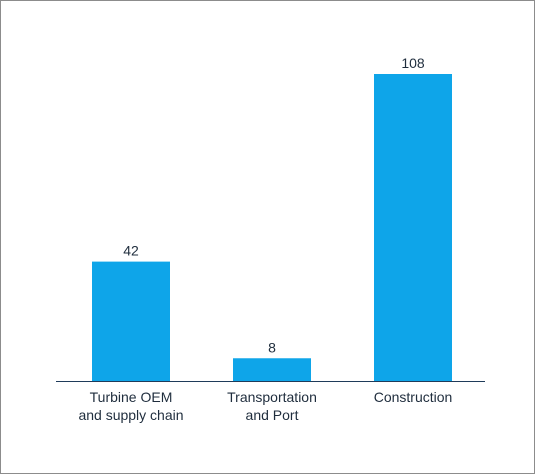 This screenshot has width=535, height=475. I want to click on category-label-2: Construction, so click(413, 397).